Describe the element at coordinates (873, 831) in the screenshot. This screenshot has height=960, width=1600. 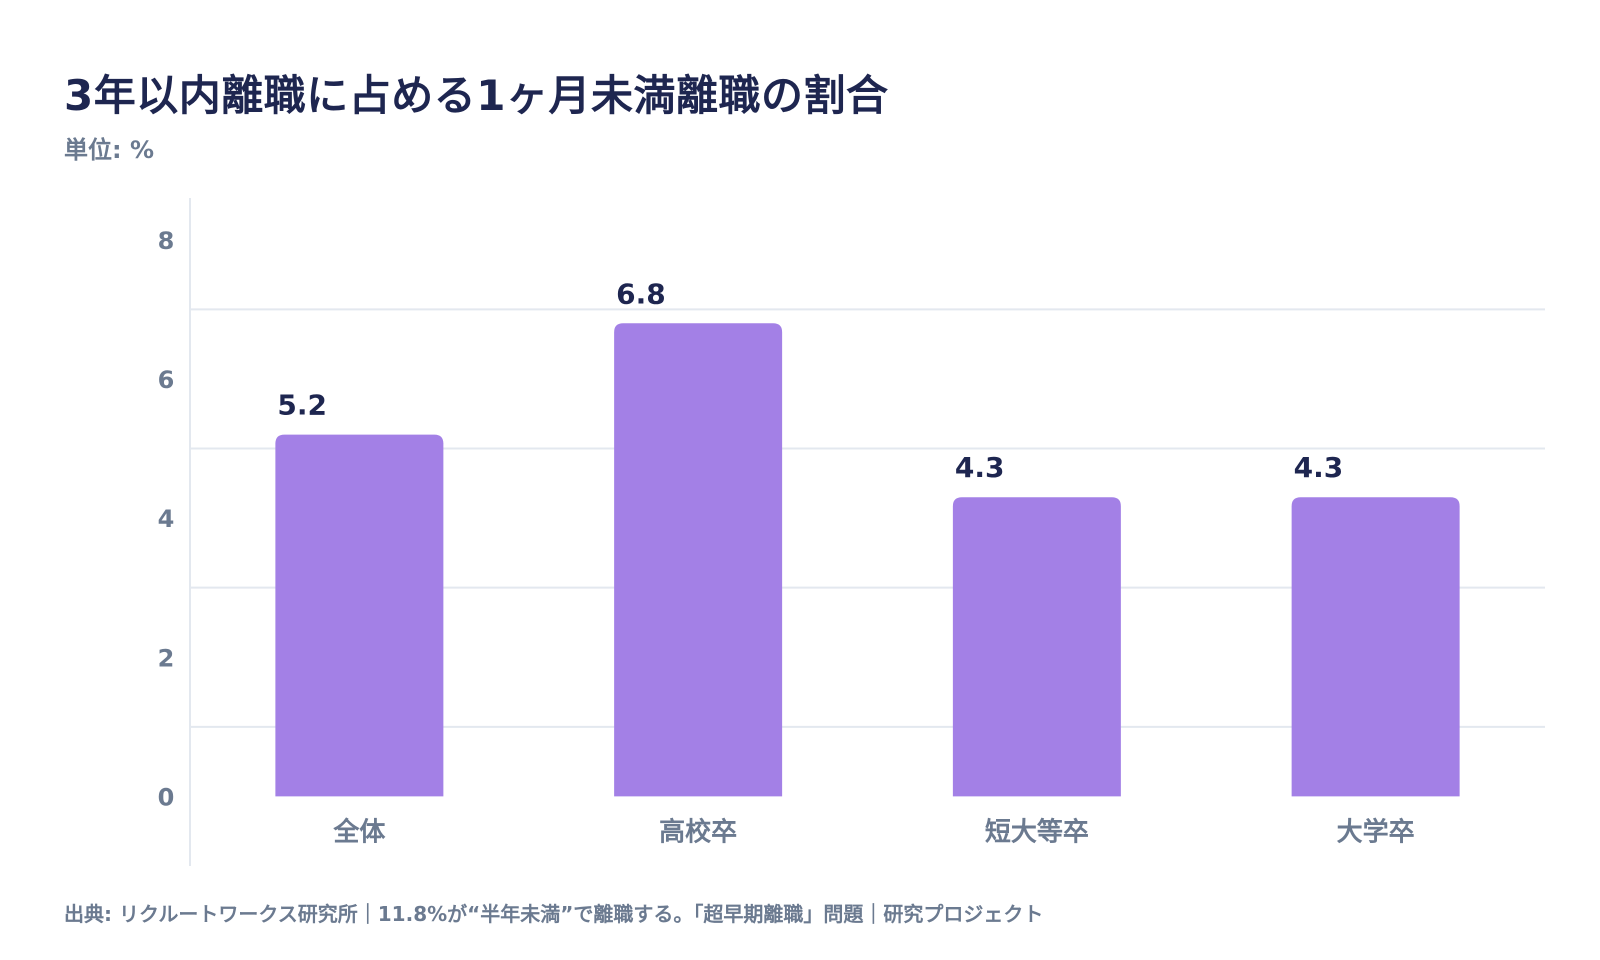
I see `category-labels: 全体 高校卒 短大等卒 大学卒` at that location.